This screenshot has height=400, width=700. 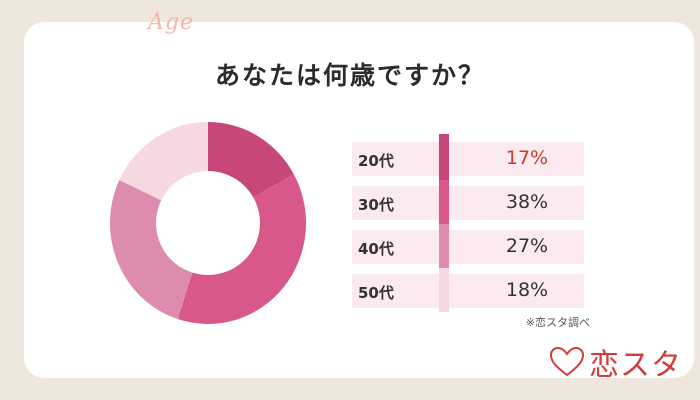 What do you see at coordinates (527, 202) in the screenshot?
I see `legend-value: 38%` at bounding box center [527, 202].